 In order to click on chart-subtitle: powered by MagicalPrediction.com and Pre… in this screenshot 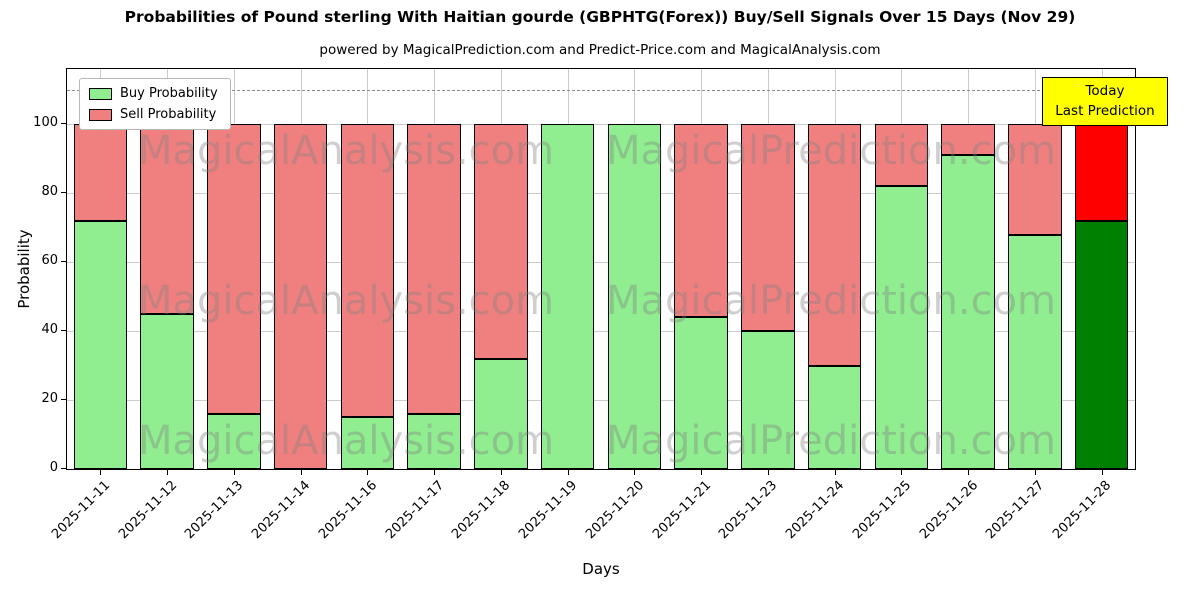, I will do `click(600, 50)`.